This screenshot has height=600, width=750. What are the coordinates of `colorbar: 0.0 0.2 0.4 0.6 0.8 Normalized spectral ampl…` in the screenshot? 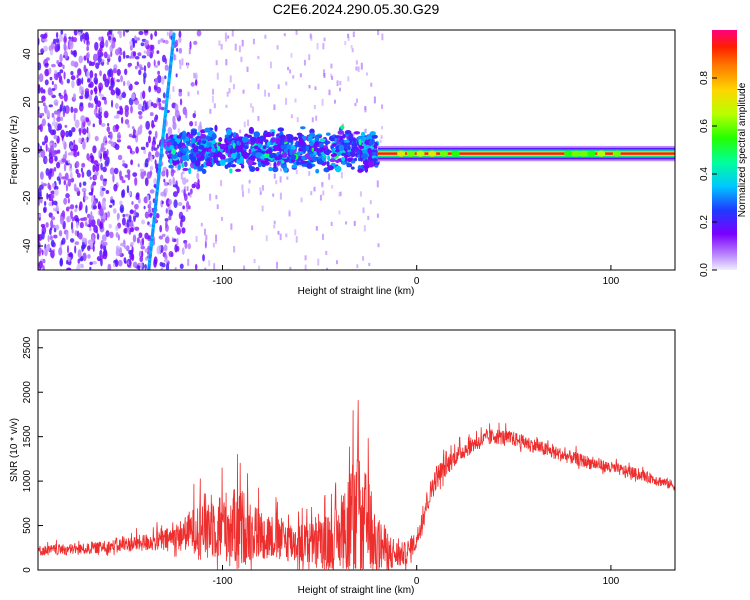 It's located at (723, 153).